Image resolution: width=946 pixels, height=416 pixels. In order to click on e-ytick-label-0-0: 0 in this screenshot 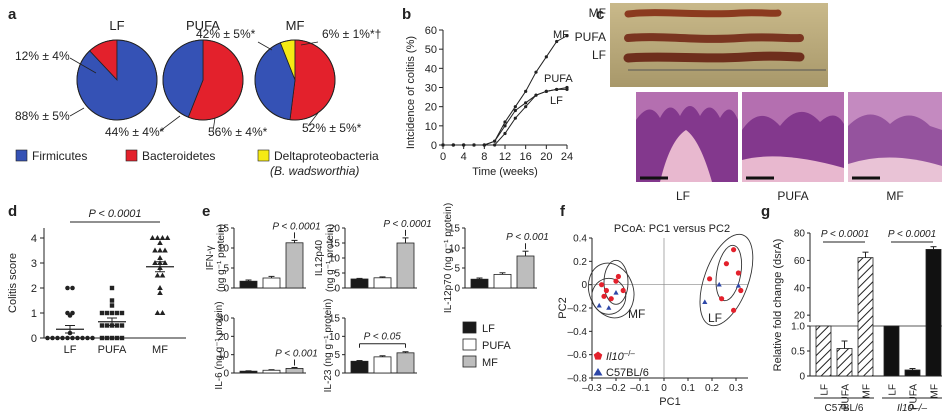, I will do `click(226, 289)`.